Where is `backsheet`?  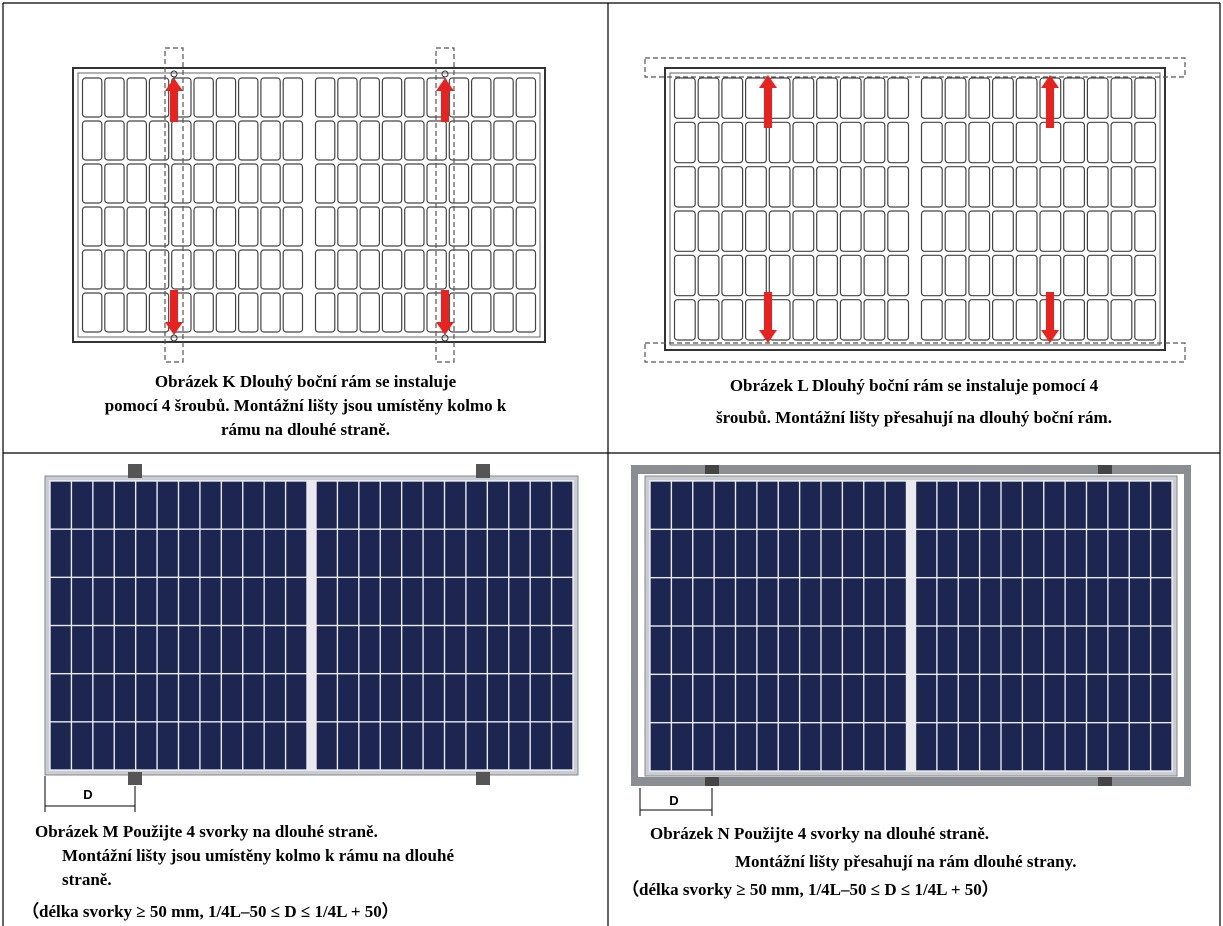
backsheet is located at coordinates (311, 625).